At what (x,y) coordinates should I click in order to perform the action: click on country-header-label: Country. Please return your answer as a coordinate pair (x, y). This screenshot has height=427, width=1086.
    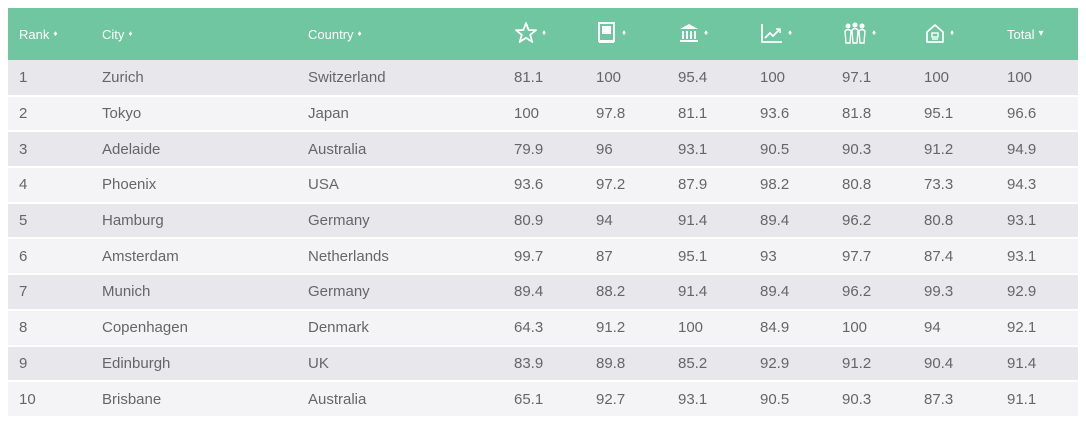
    Looking at the image, I should click on (331, 34).